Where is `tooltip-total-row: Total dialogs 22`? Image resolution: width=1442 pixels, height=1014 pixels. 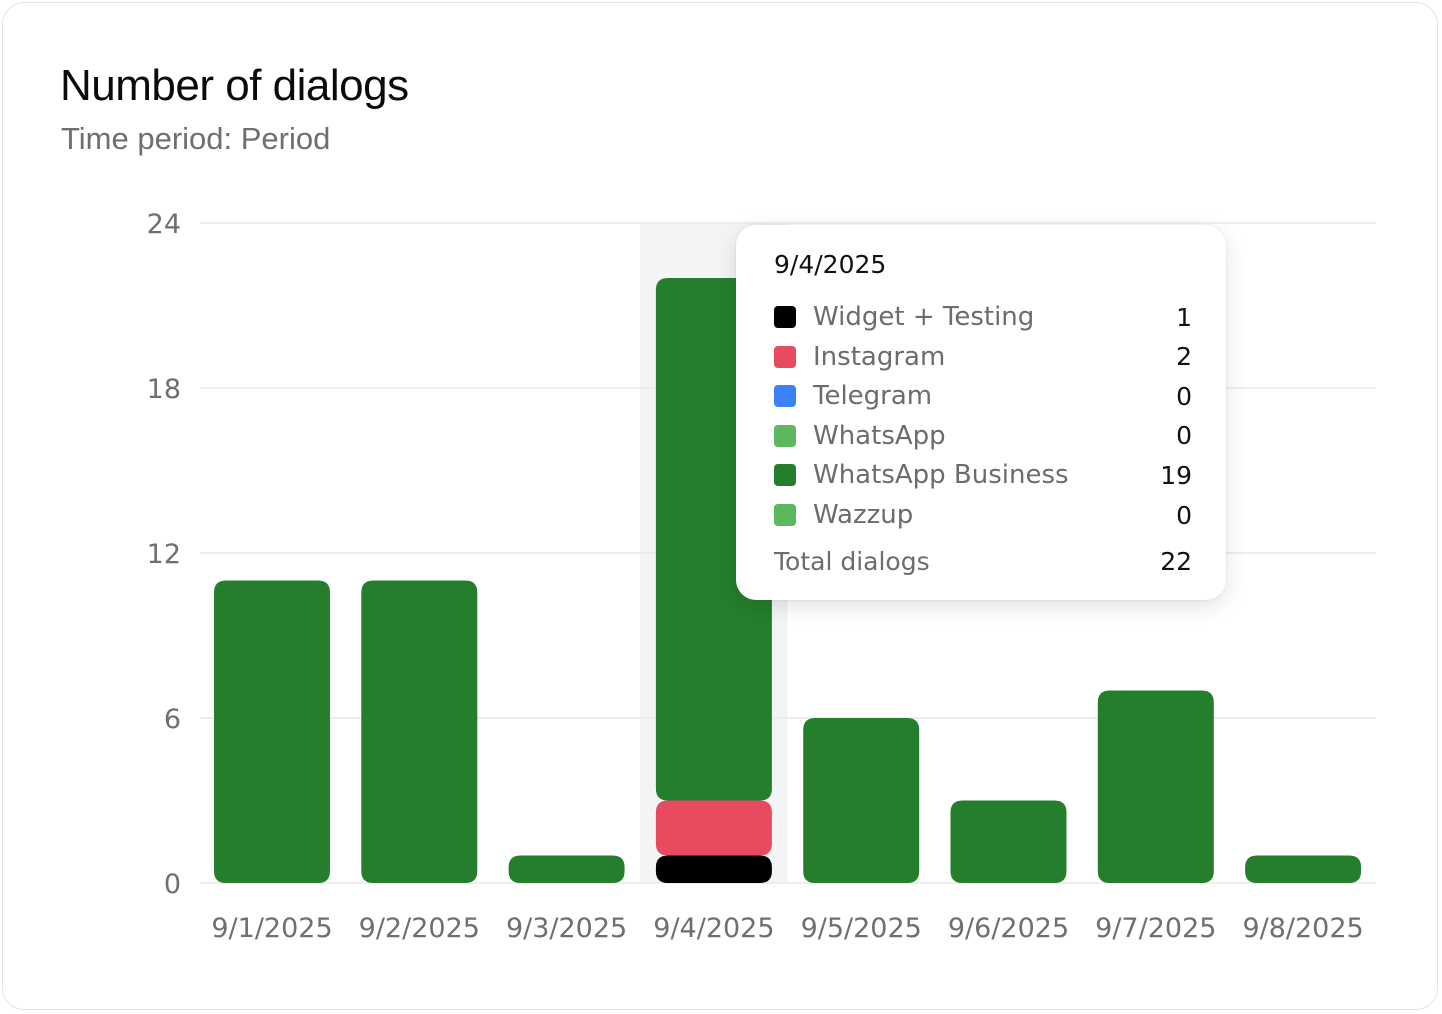 tooltip-total-row: Total dialogs 22 is located at coordinates (983, 561).